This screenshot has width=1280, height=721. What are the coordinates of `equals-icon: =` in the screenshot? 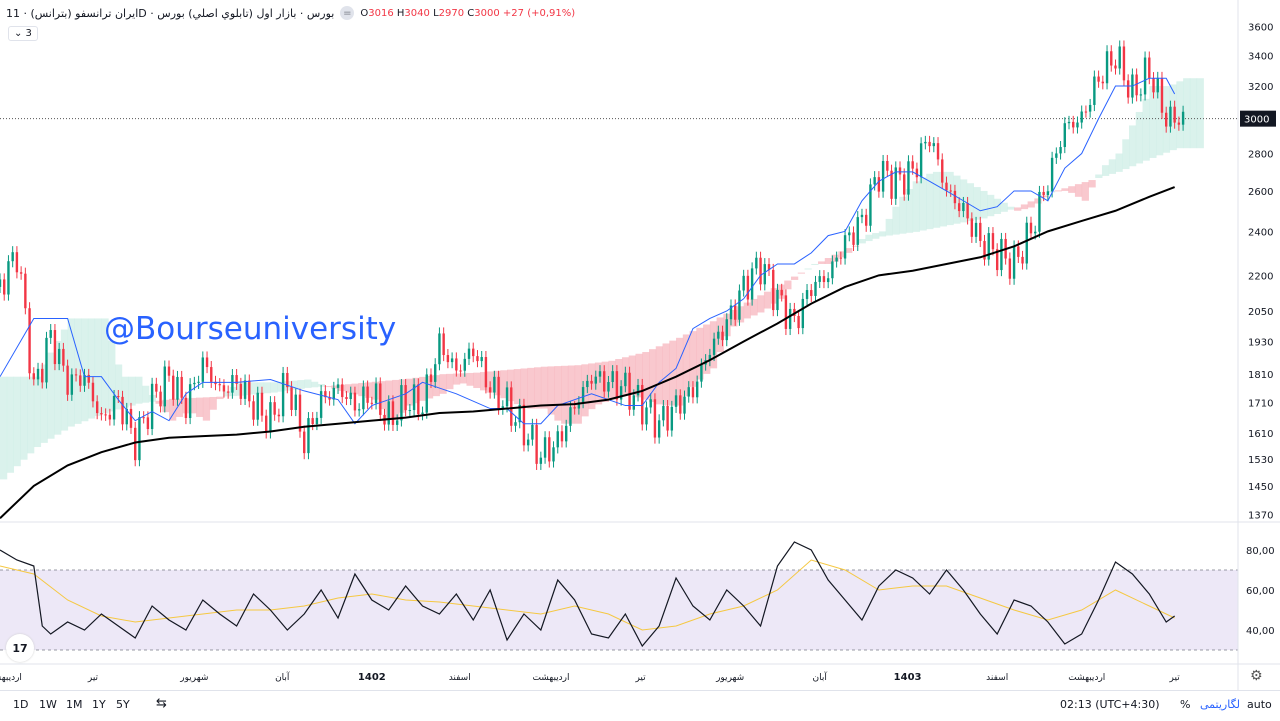 It's located at (347, 13).